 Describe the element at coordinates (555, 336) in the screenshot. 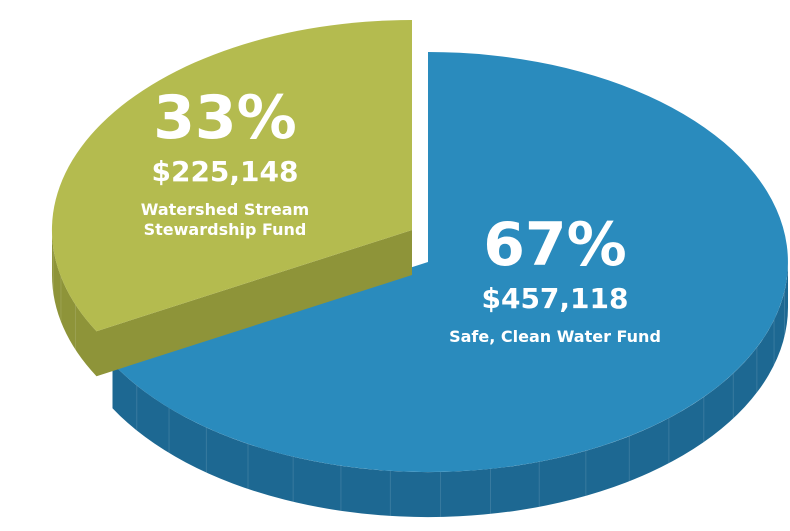

I see `slice-name: Safe, Clean Water Fund` at that location.